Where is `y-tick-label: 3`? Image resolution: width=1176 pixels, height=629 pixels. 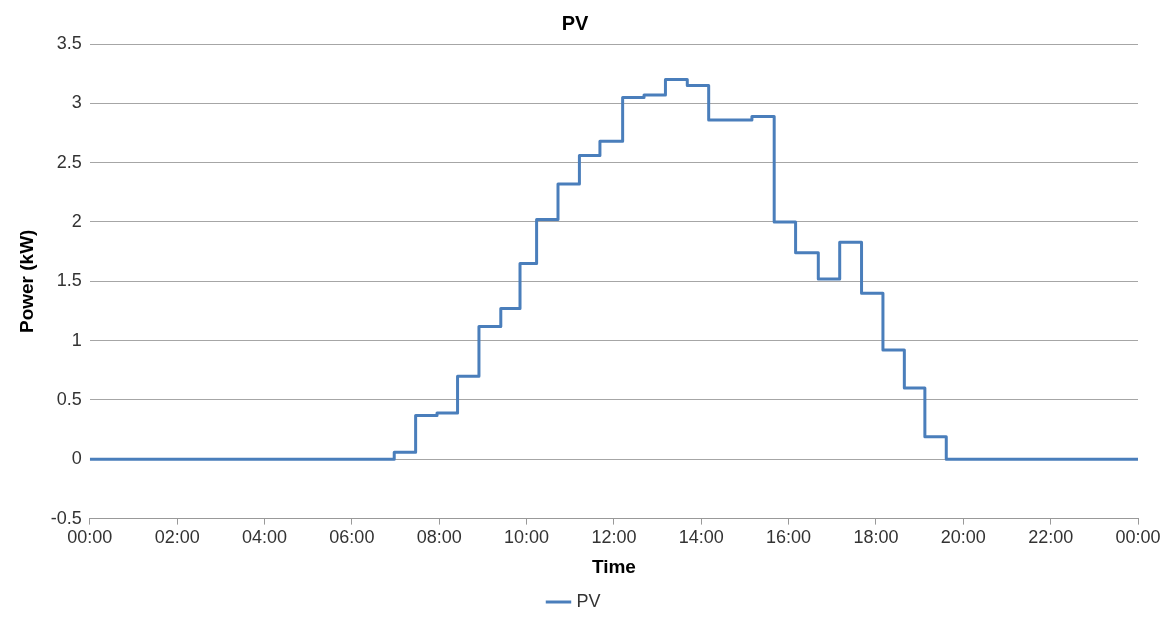 y-tick-label: 3 is located at coordinates (76, 102).